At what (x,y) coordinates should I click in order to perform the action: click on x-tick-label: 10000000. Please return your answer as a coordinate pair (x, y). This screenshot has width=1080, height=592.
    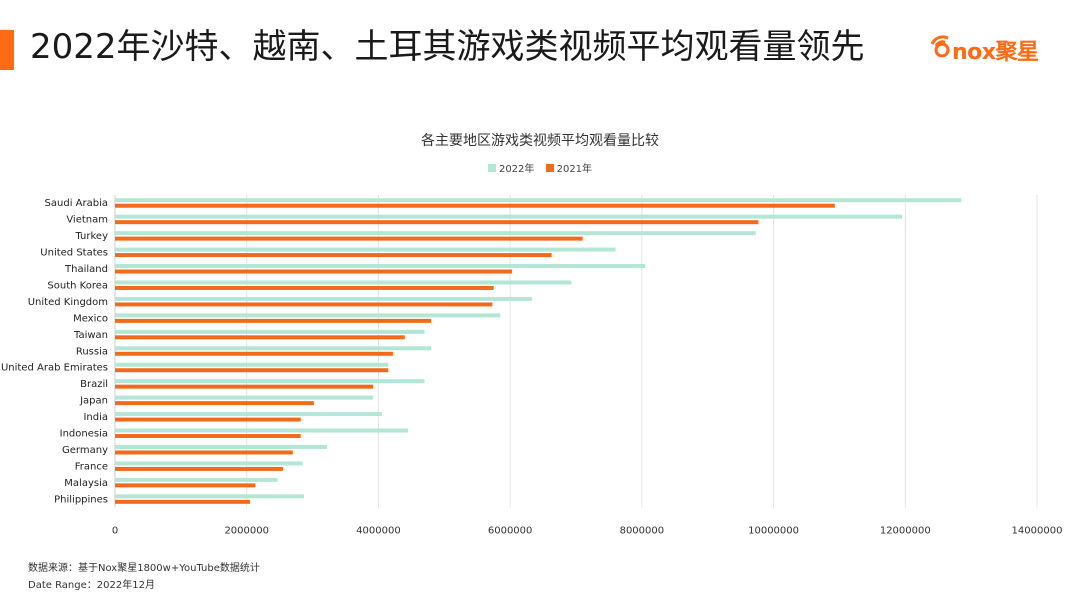
    Looking at the image, I should click on (773, 531).